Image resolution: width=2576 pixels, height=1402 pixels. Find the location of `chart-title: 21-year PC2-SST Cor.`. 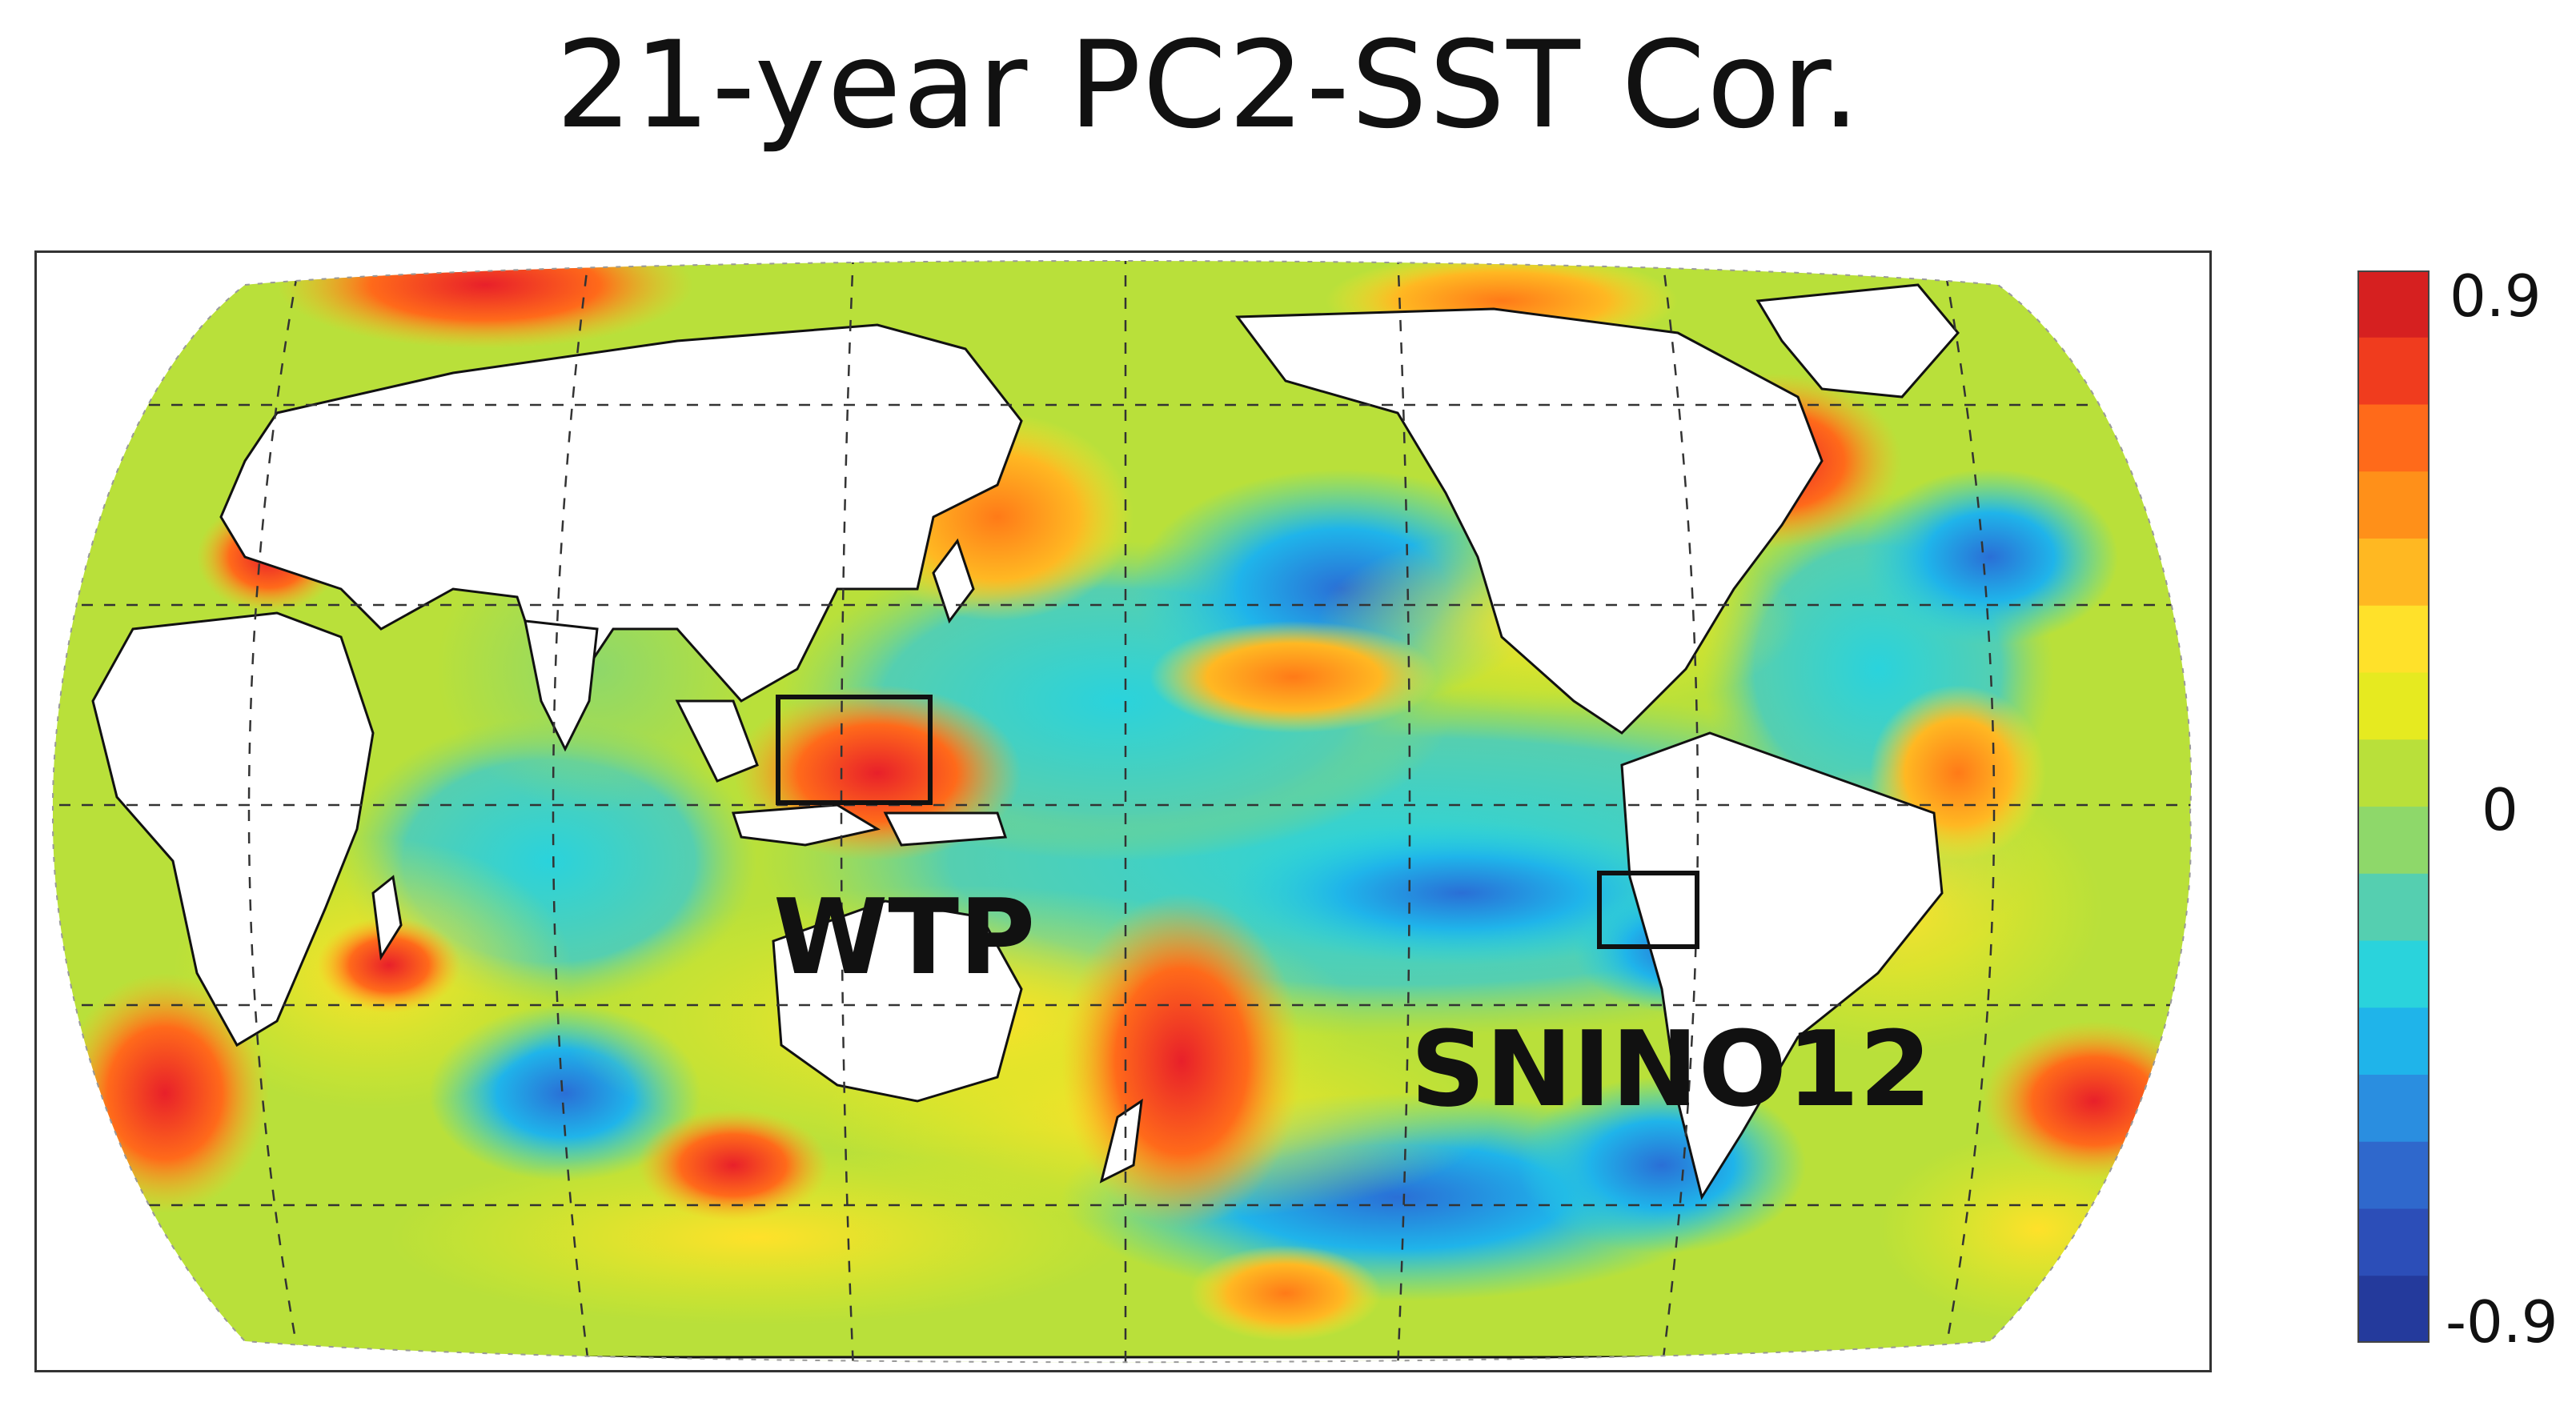

chart-title: 21-year PC2-SST Cor. is located at coordinates (1209, 86).